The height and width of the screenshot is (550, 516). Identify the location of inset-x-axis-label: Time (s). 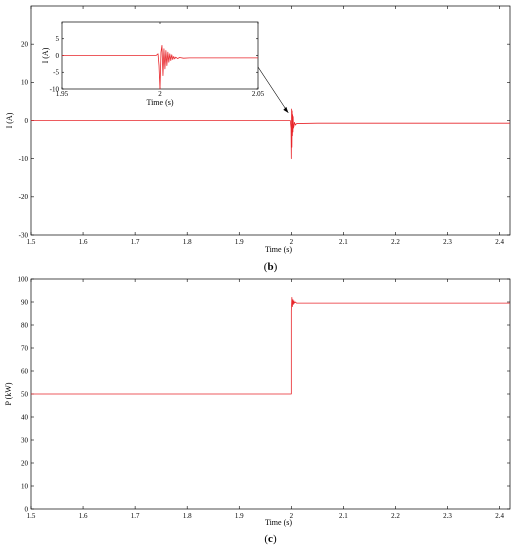
(159, 102).